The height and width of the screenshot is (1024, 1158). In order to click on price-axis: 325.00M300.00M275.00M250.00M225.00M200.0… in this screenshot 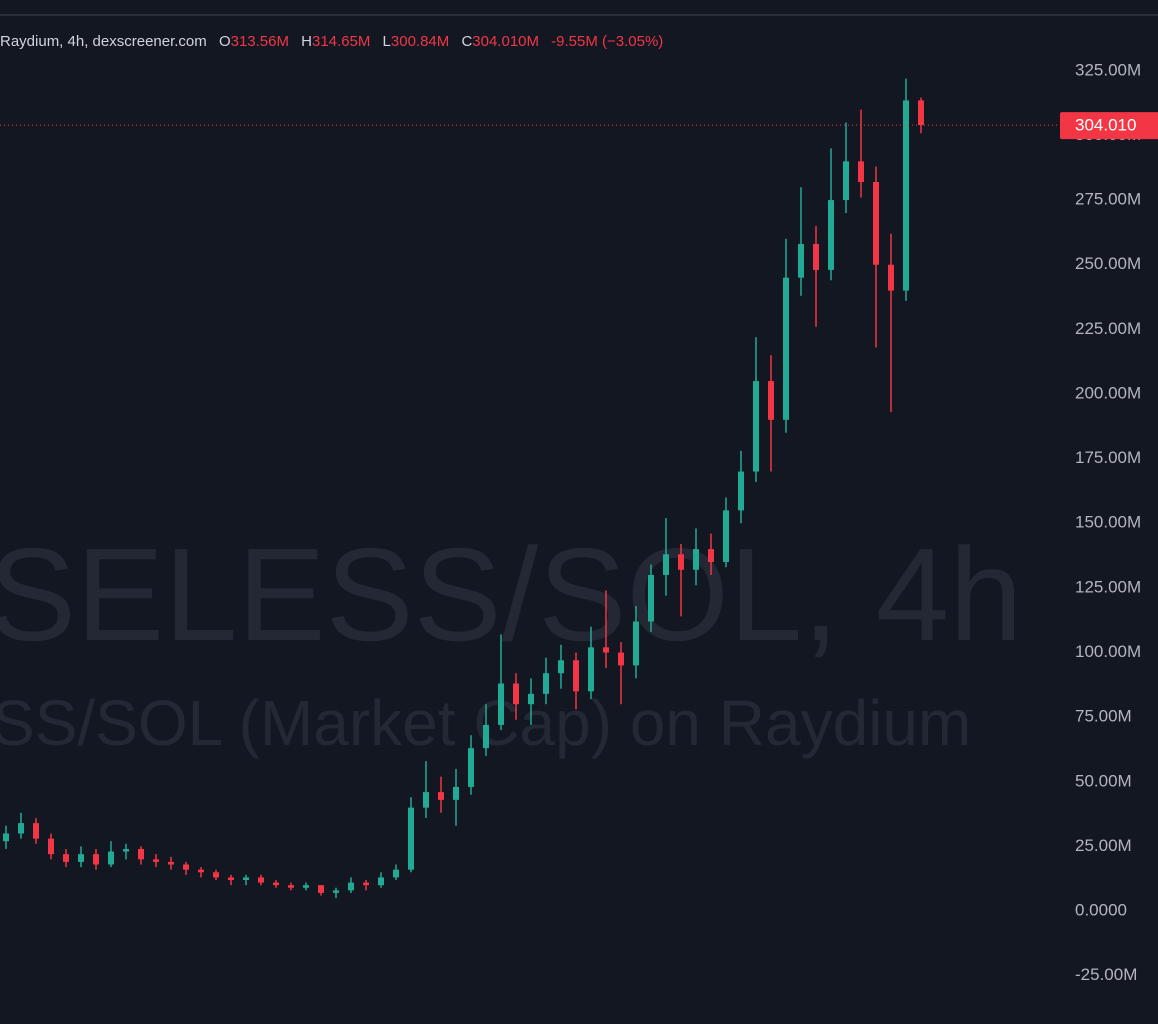, I will do `click(1109, 522)`.